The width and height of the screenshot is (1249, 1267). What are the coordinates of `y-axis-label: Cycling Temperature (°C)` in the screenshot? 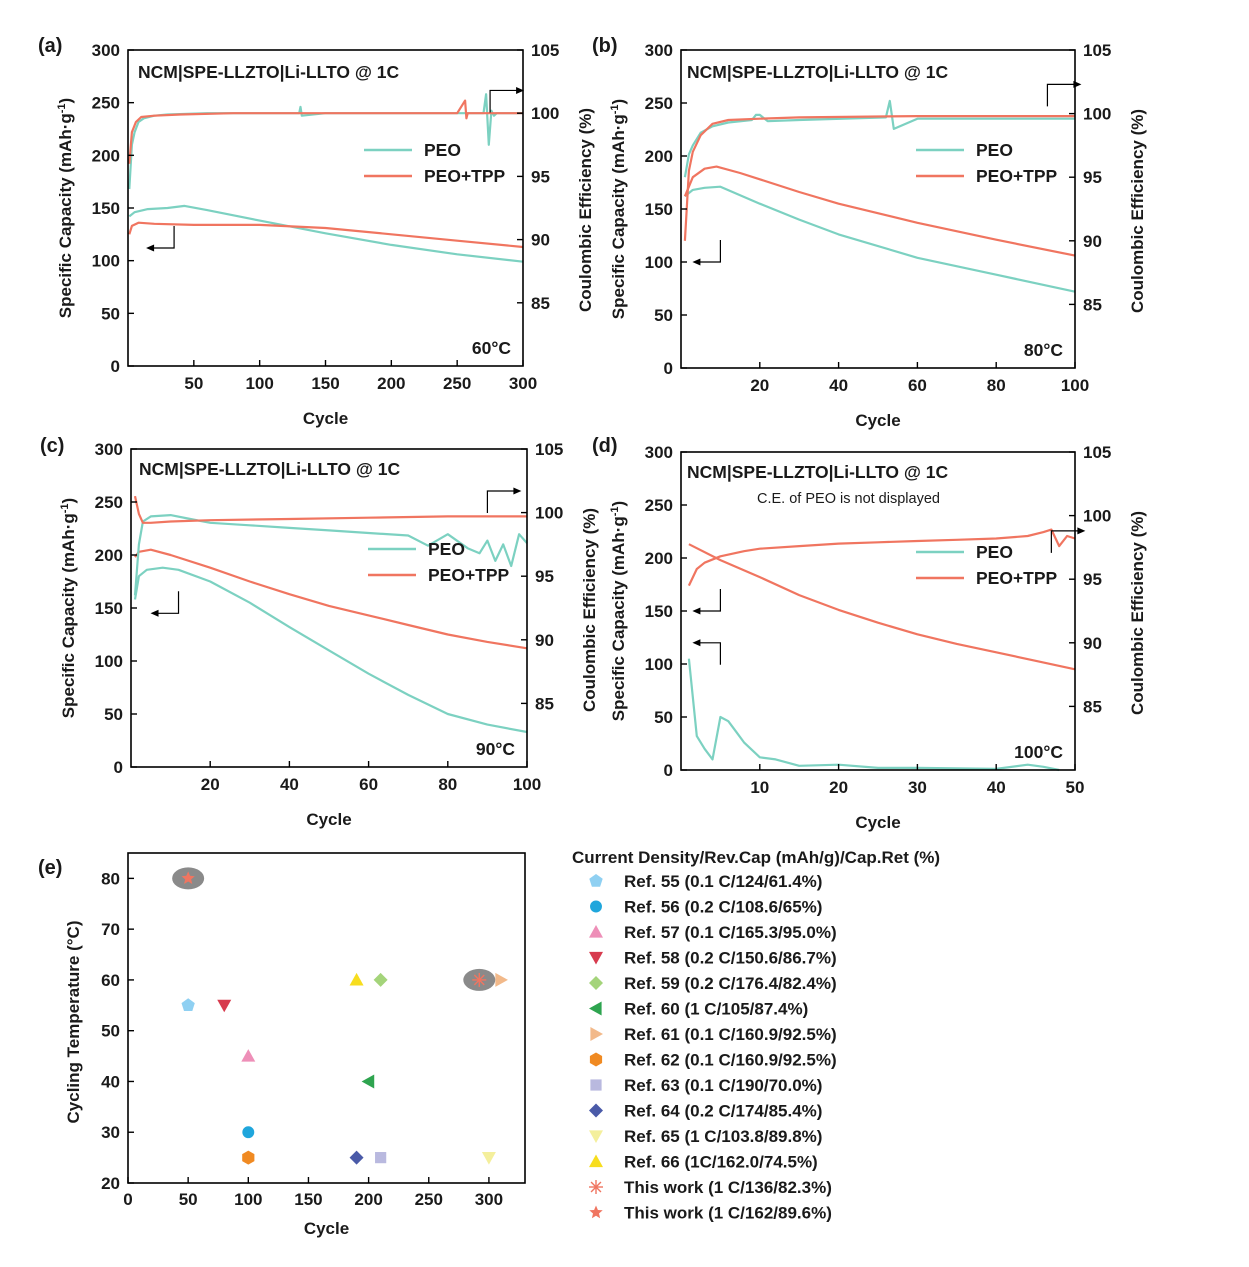 It's located at (73, 1022).